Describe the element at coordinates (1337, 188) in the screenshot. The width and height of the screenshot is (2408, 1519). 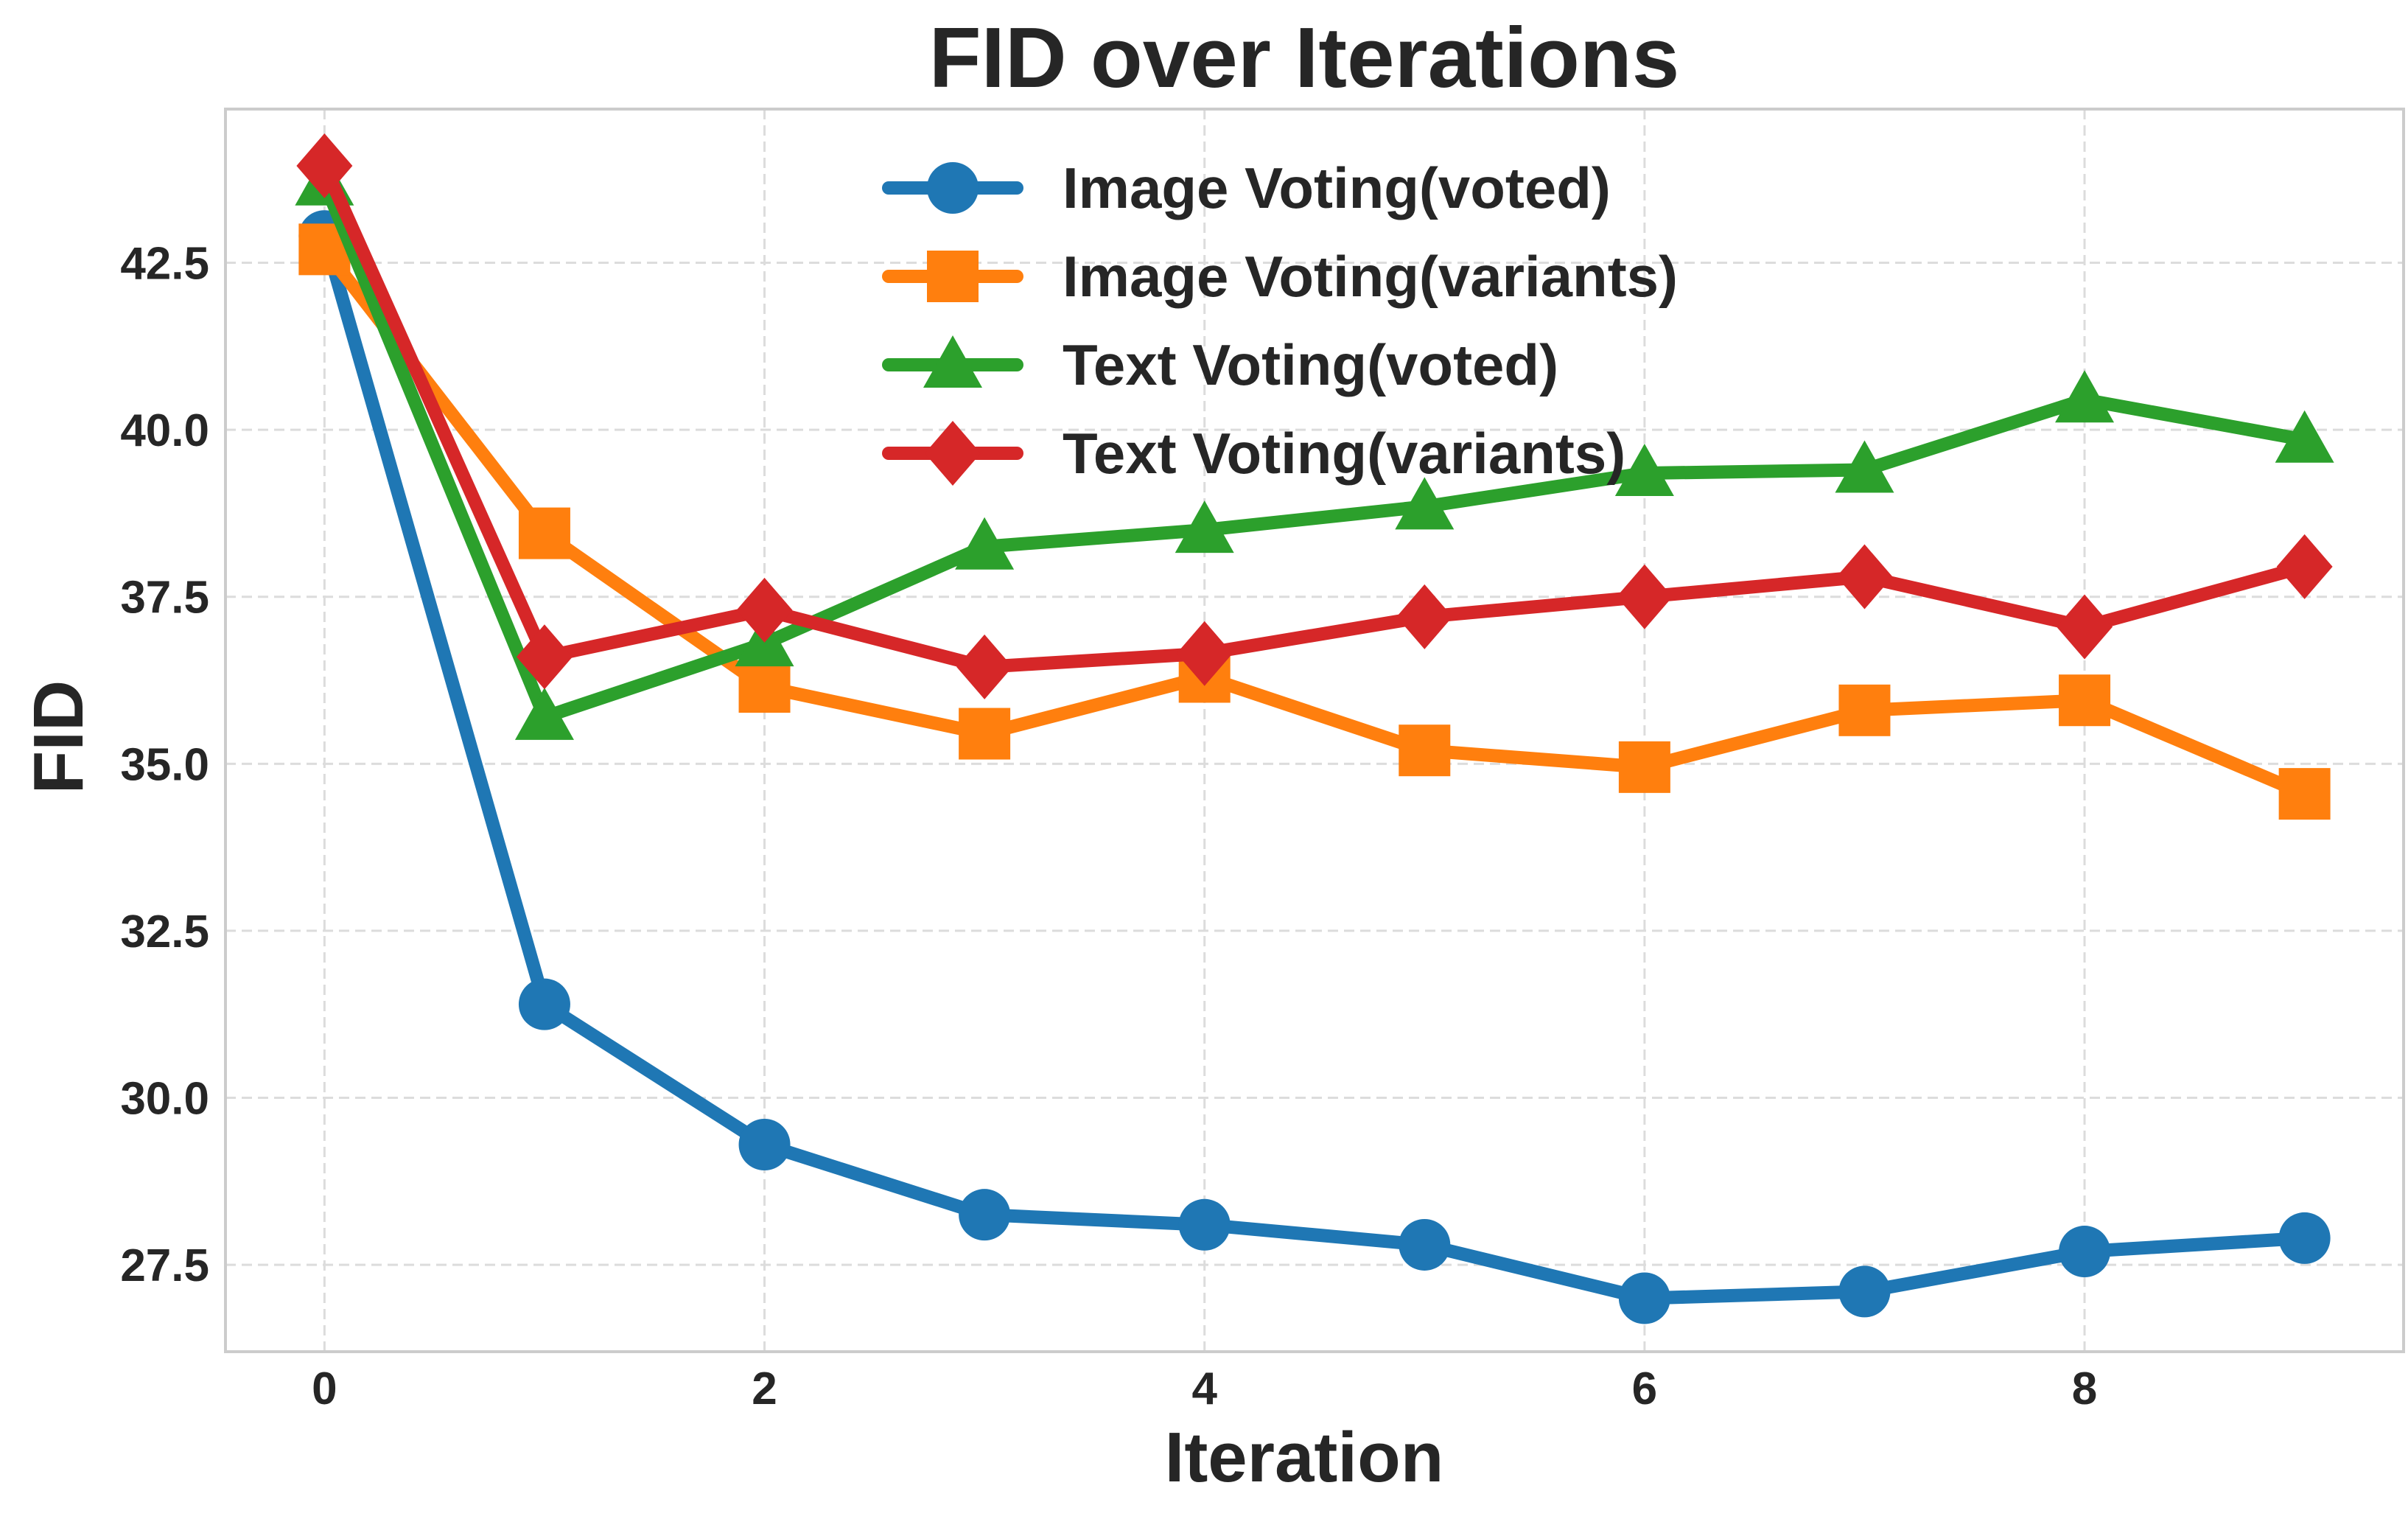
I see `legend-label: Image Voting(voted)` at that location.